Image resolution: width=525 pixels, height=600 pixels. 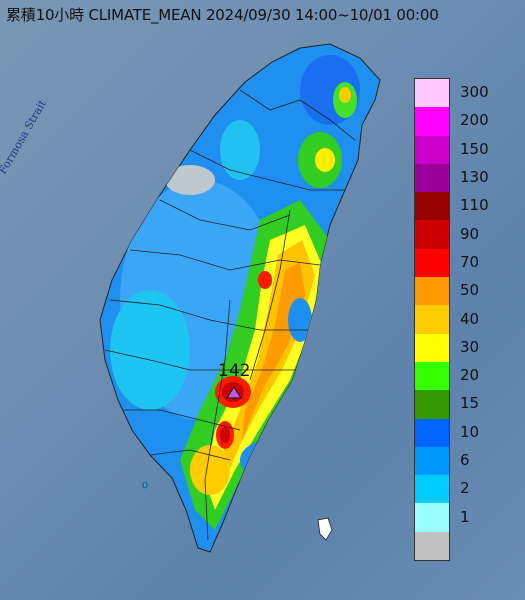 I want to click on legend-label: 90, so click(x=470, y=233).